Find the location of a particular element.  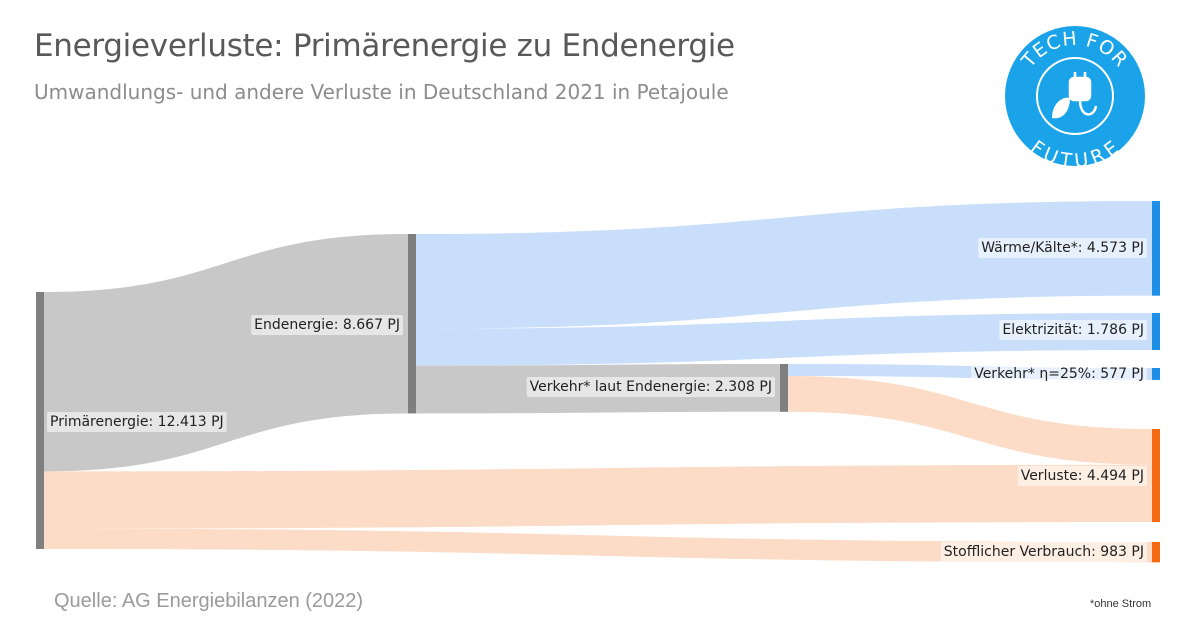

sankey-node-elektr is located at coordinates (1156, 331).